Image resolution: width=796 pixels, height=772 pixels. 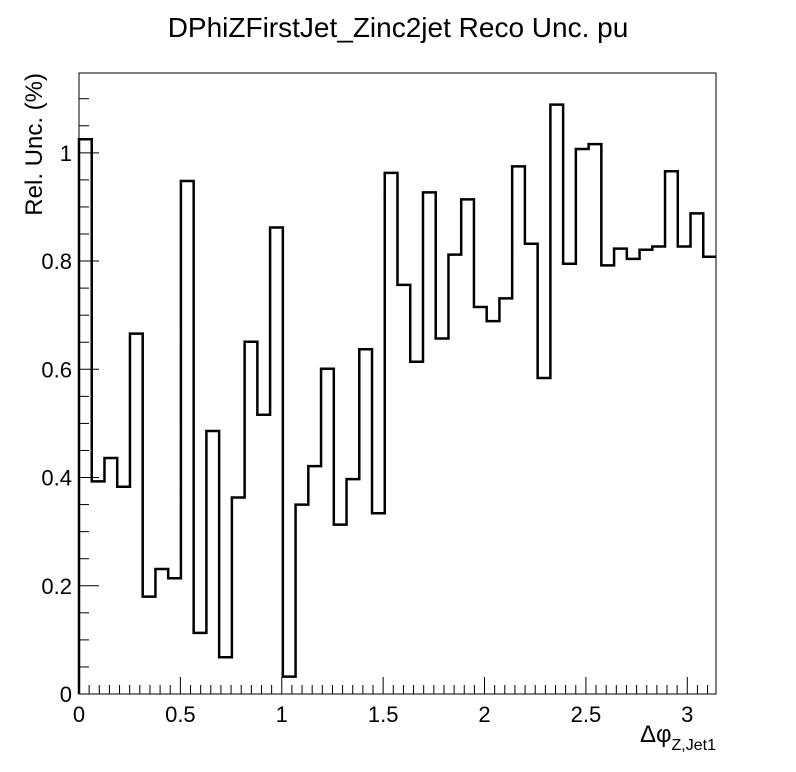 What do you see at coordinates (66, 153) in the screenshot?
I see `y-tick-label: 1` at bounding box center [66, 153].